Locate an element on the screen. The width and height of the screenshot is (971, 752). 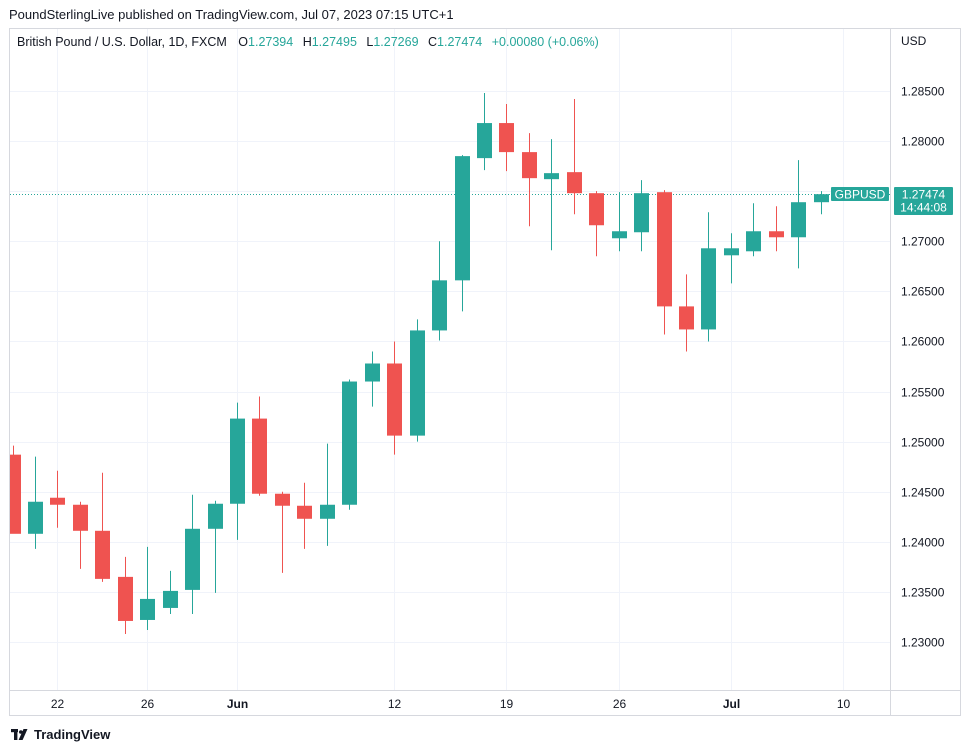
symbol-badge is located at coordinates (860, 194).